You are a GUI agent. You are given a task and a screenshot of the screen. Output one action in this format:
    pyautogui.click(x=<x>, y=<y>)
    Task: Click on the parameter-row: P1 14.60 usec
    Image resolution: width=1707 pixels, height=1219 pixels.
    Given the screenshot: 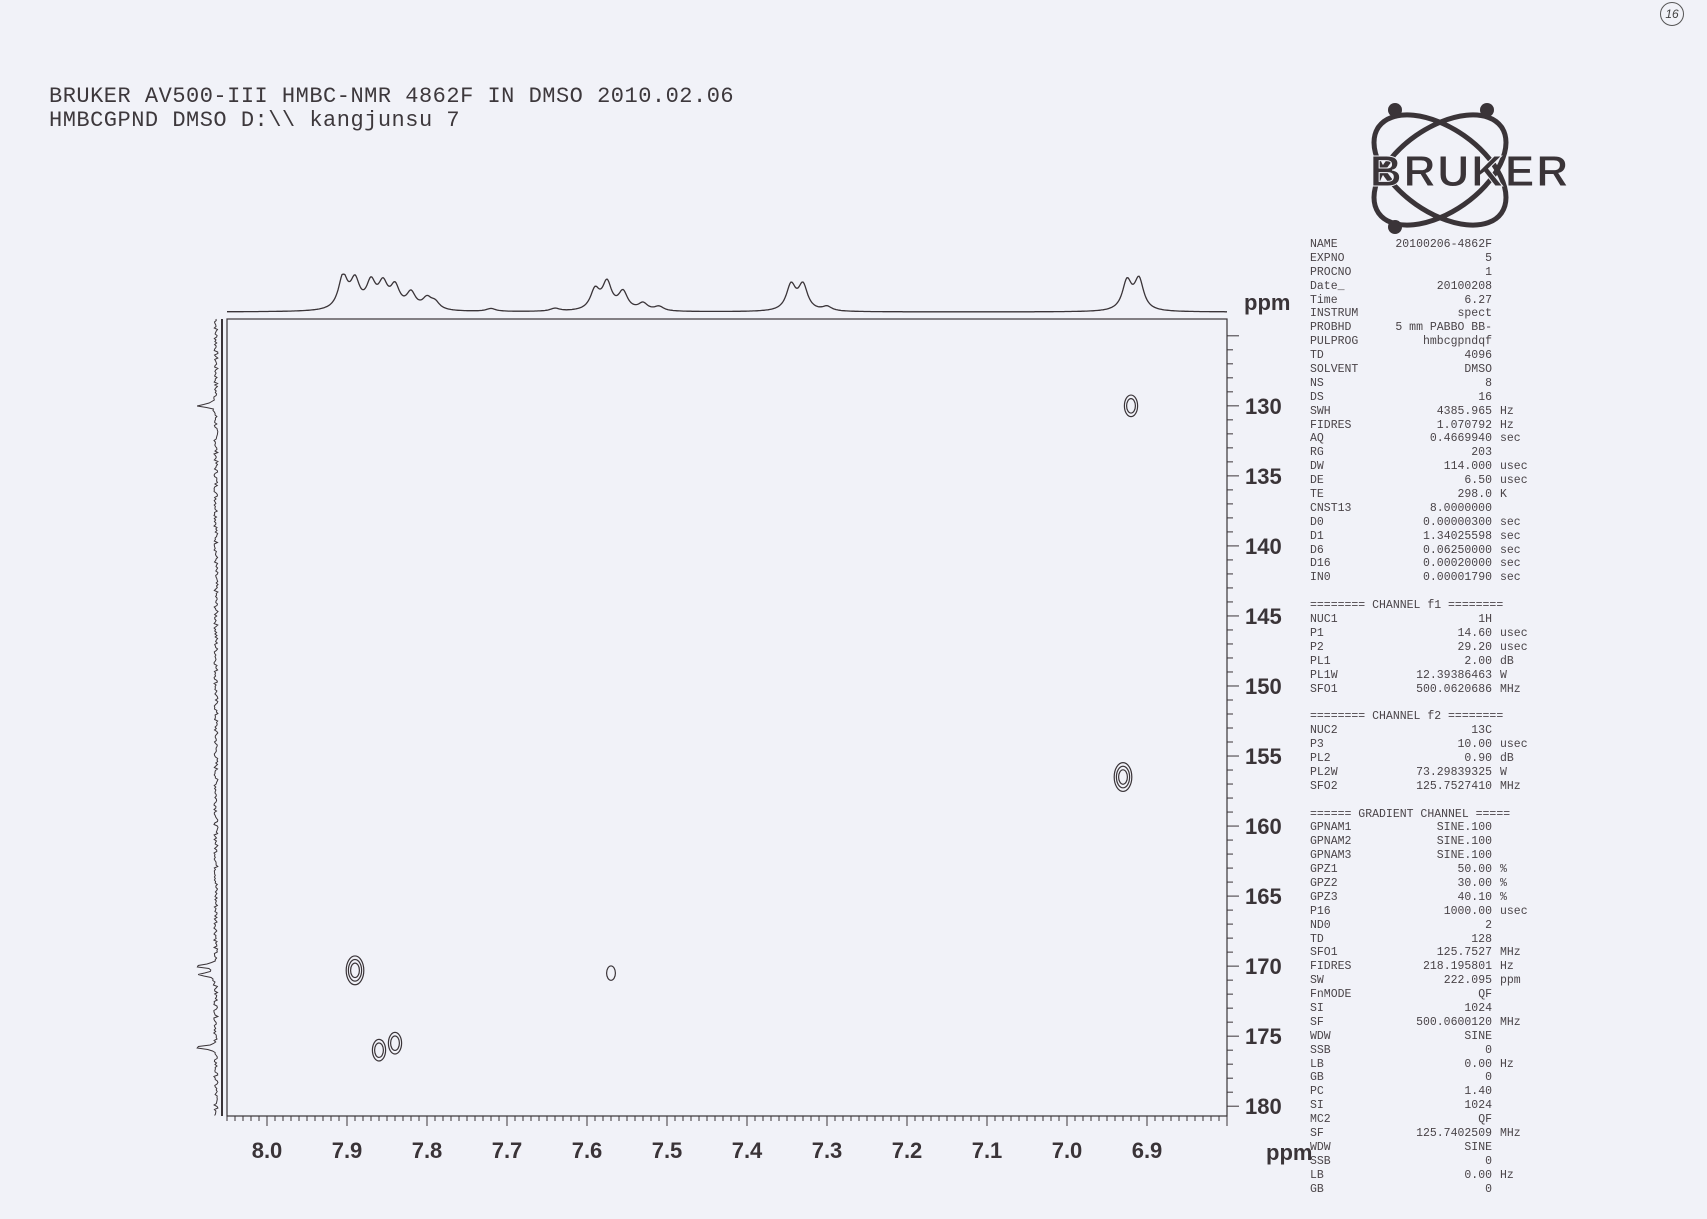 What is the action you would take?
    pyautogui.click(x=1430, y=634)
    